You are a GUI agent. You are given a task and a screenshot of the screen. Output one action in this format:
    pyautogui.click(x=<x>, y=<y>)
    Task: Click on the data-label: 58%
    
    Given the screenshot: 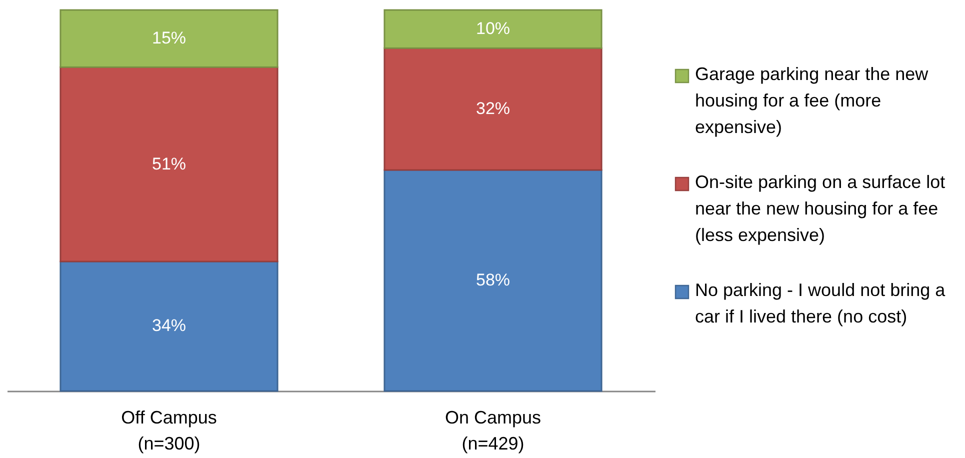 What is the action you would take?
    pyautogui.click(x=493, y=280)
    